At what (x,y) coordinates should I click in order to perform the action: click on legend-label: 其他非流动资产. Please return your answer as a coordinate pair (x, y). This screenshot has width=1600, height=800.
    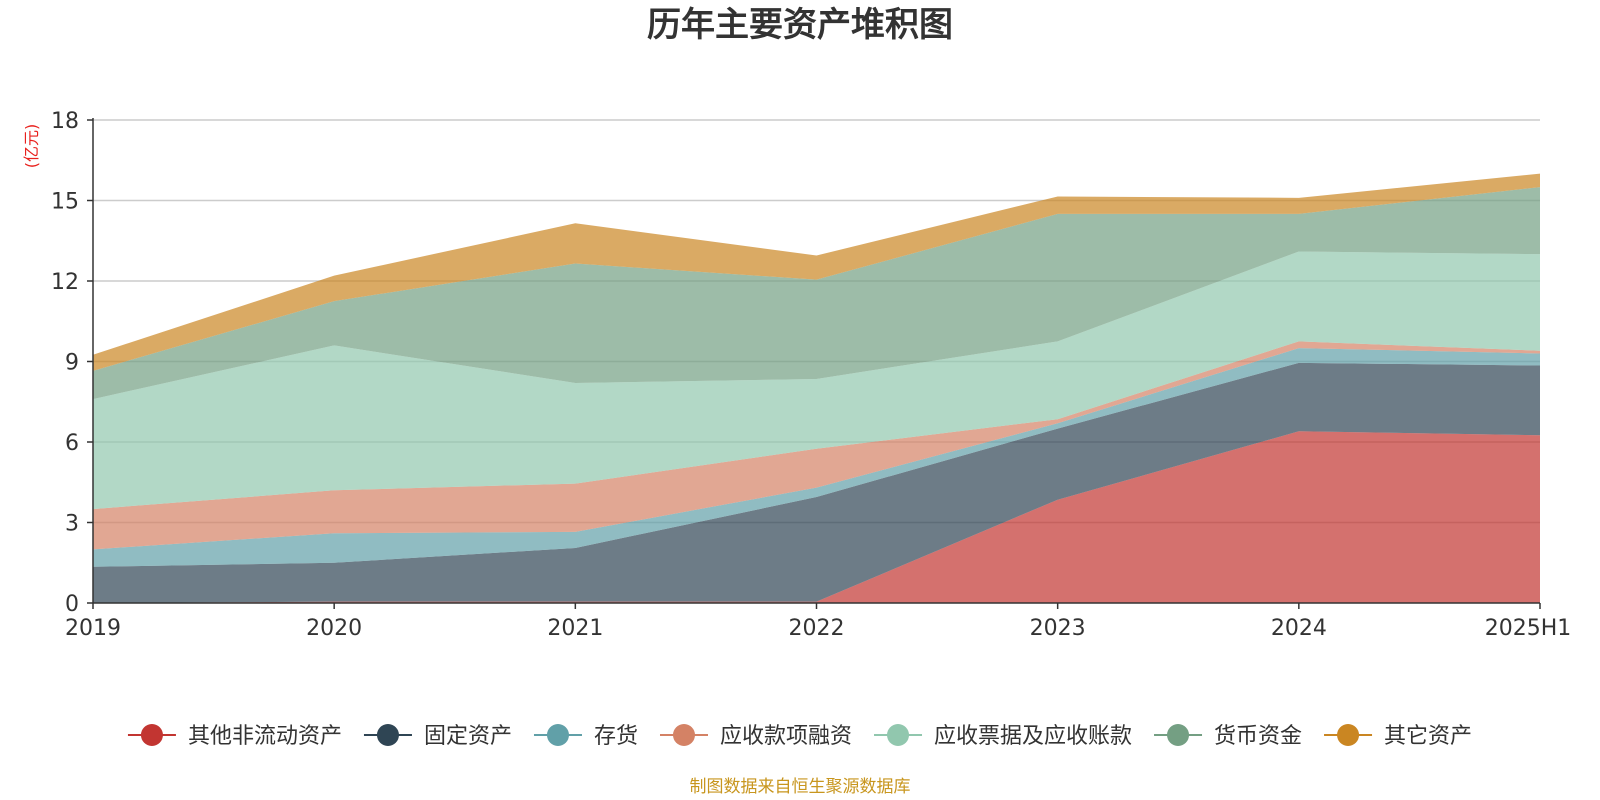
    Looking at the image, I should click on (265, 736).